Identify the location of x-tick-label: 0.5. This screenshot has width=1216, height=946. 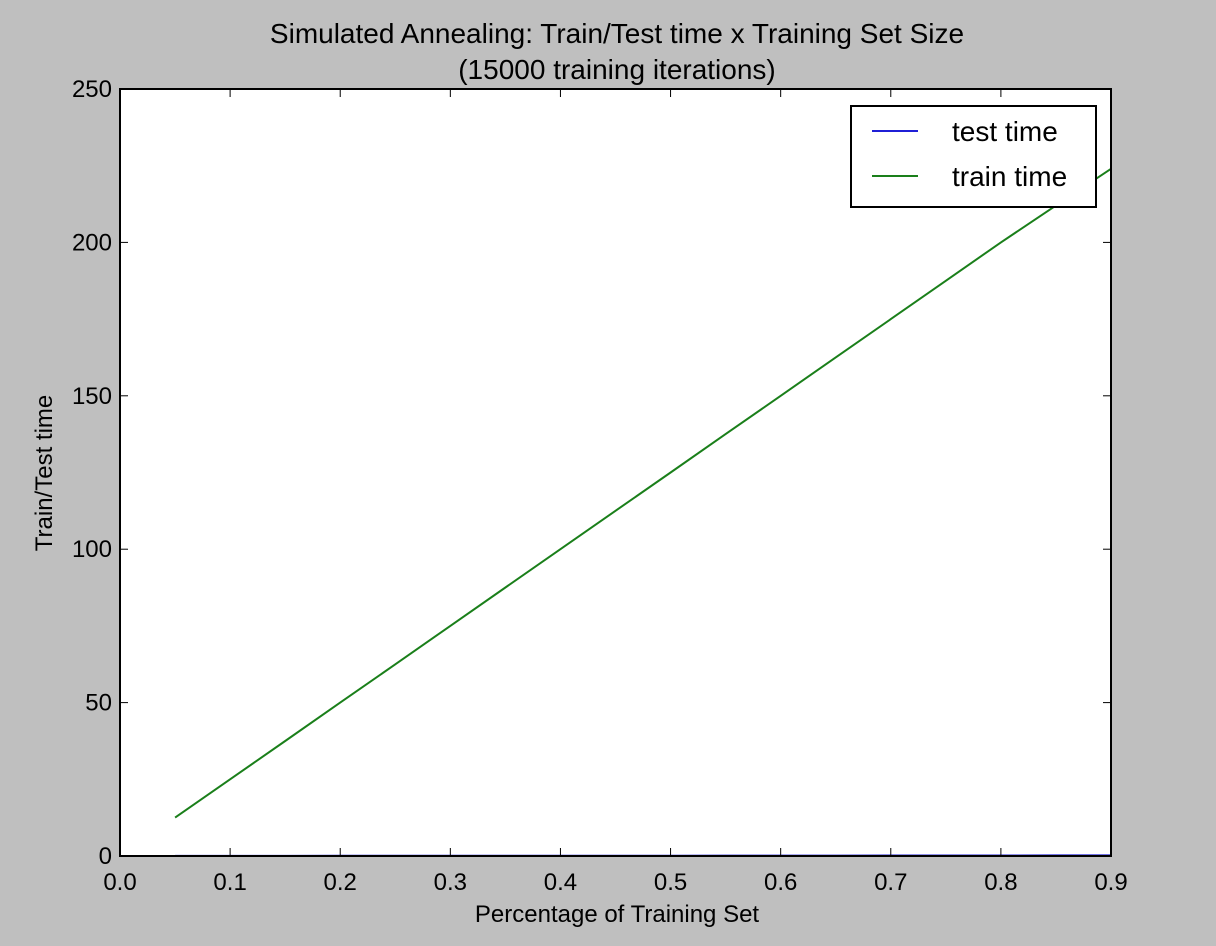
(670, 882).